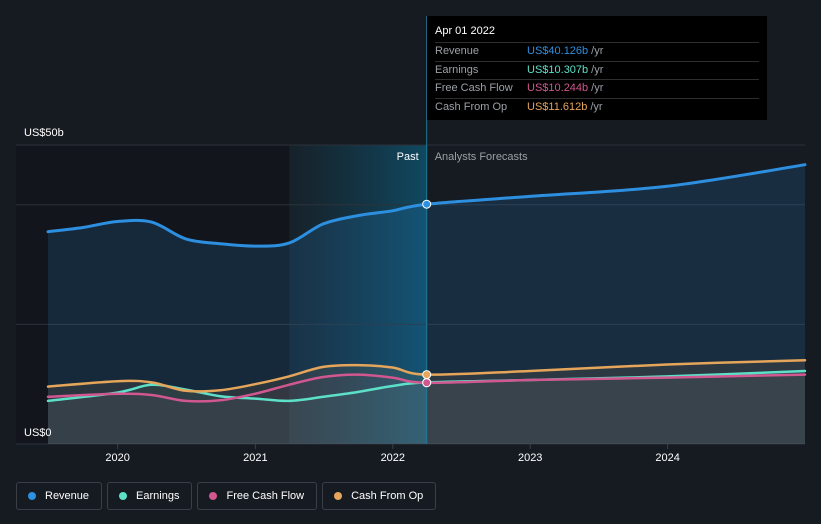 Image resolution: width=821 pixels, height=524 pixels. I want to click on x-tick-label: 2022, so click(393, 458).